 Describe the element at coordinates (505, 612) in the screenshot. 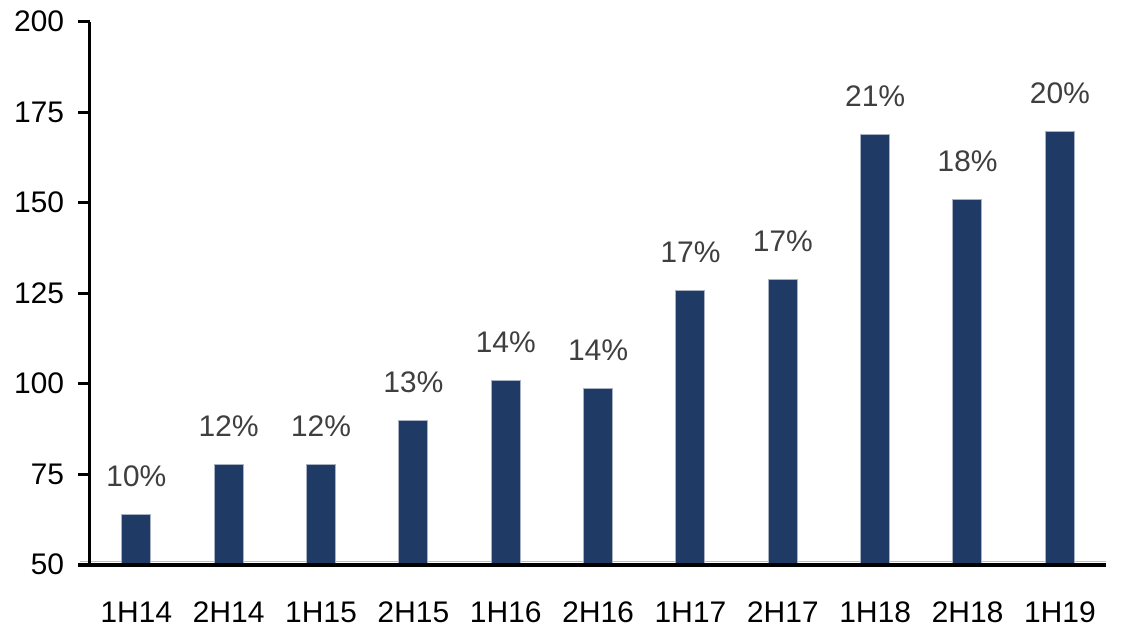

I see `x-tick-label: 1H16` at that location.